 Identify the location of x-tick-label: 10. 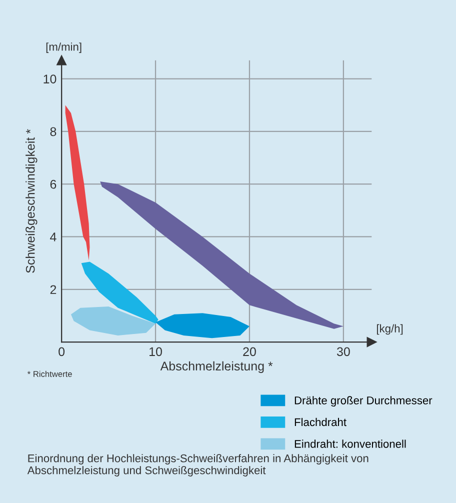
(156, 351).